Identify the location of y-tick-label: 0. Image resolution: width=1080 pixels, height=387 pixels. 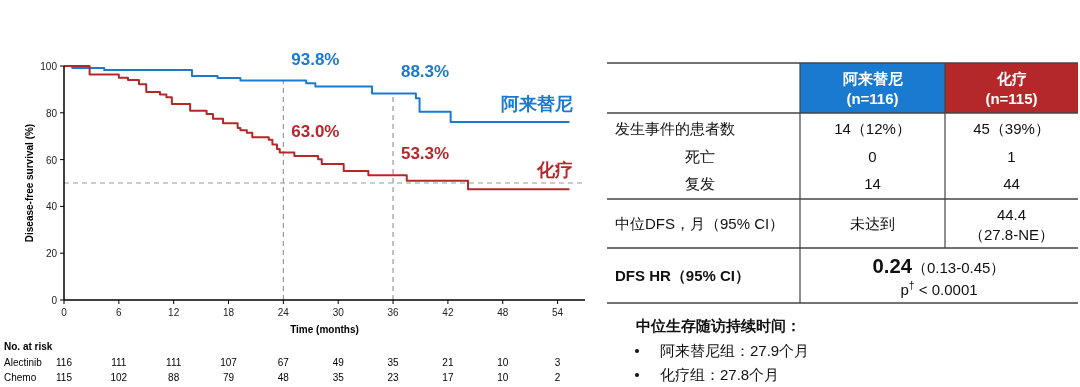
(54, 300).